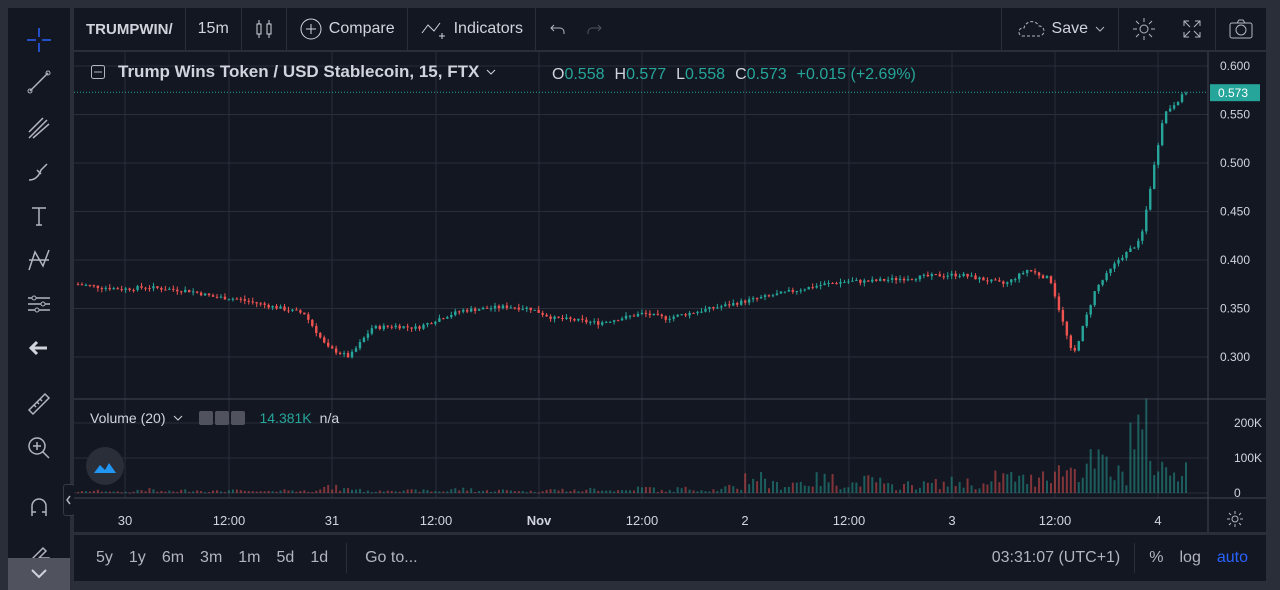  Describe the element at coordinates (264, 29) in the screenshot. I see `chart-type-button` at that location.